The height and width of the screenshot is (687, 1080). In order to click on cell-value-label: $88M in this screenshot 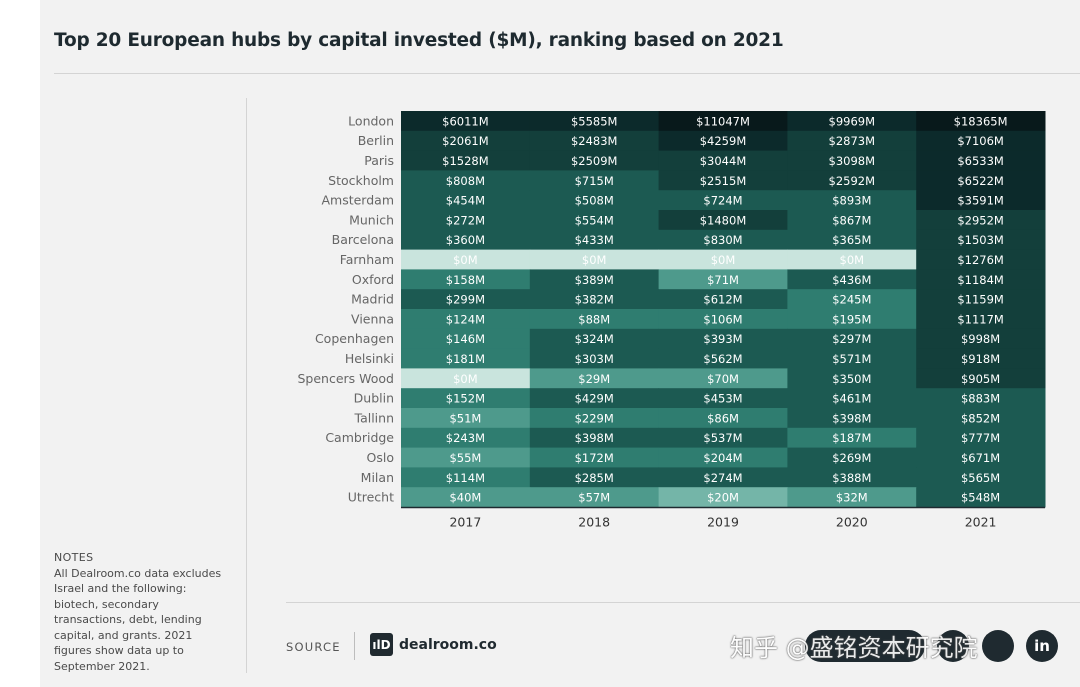, I will do `click(594, 319)`.